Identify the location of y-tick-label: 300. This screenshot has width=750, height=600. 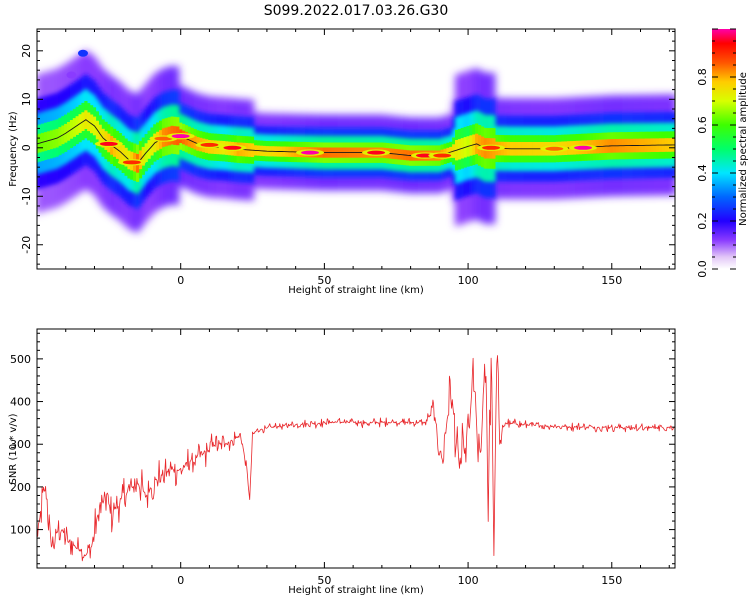
(20, 444).